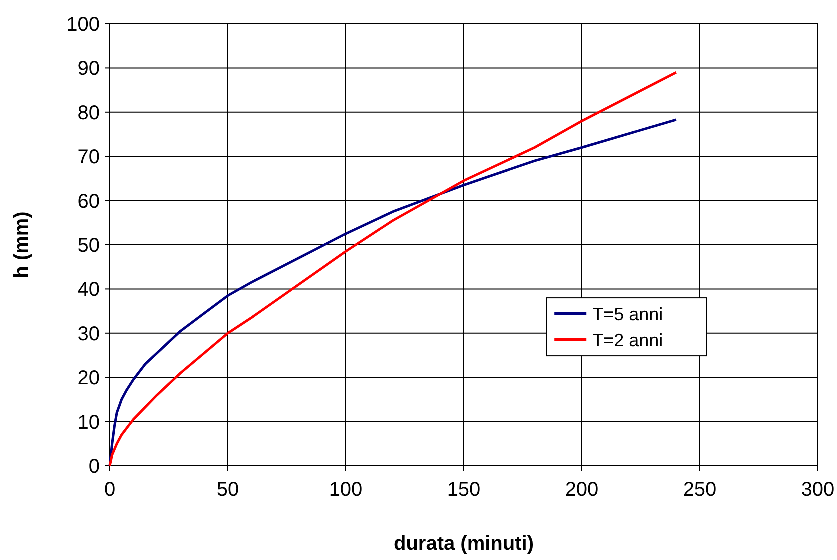 The height and width of the screenshot is (560, 837). I want to click on y-tick-label: 40, so click(89, 290).